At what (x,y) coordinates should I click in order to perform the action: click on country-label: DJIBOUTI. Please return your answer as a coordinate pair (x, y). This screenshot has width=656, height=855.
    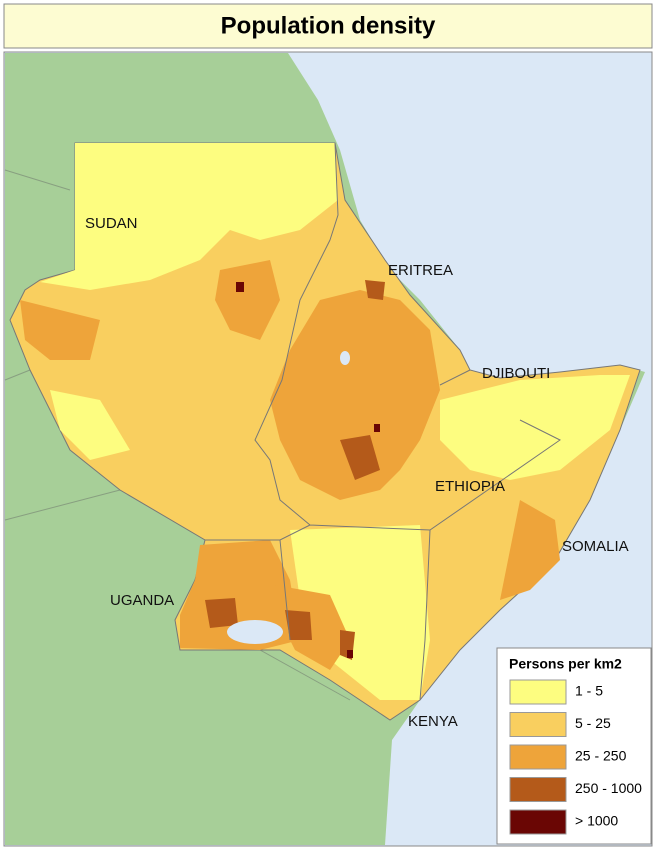
    Looking at the image, I should click on (516, 373).